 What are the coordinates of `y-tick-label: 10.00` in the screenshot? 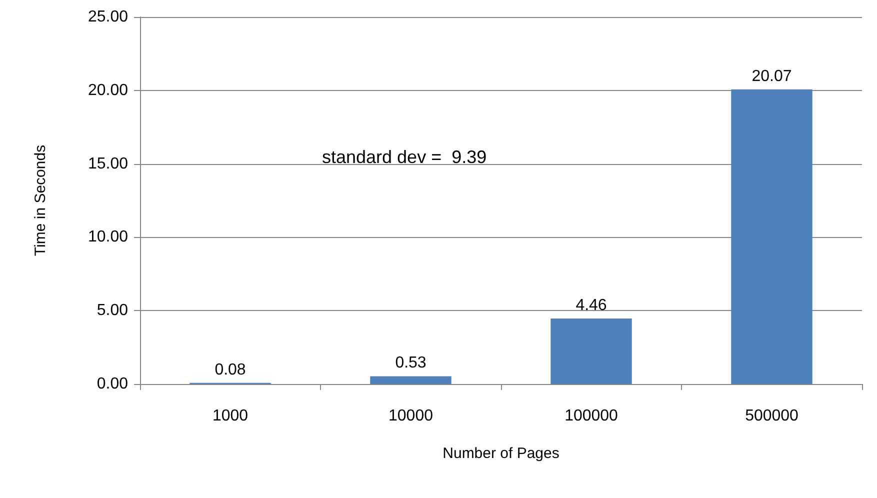 It's located at (108, 237).